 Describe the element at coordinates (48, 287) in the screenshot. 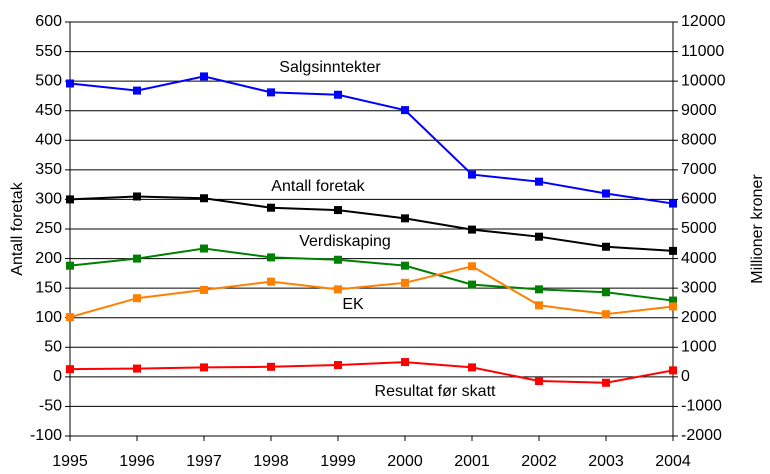

I see `y-tick-label: 150` at that location.